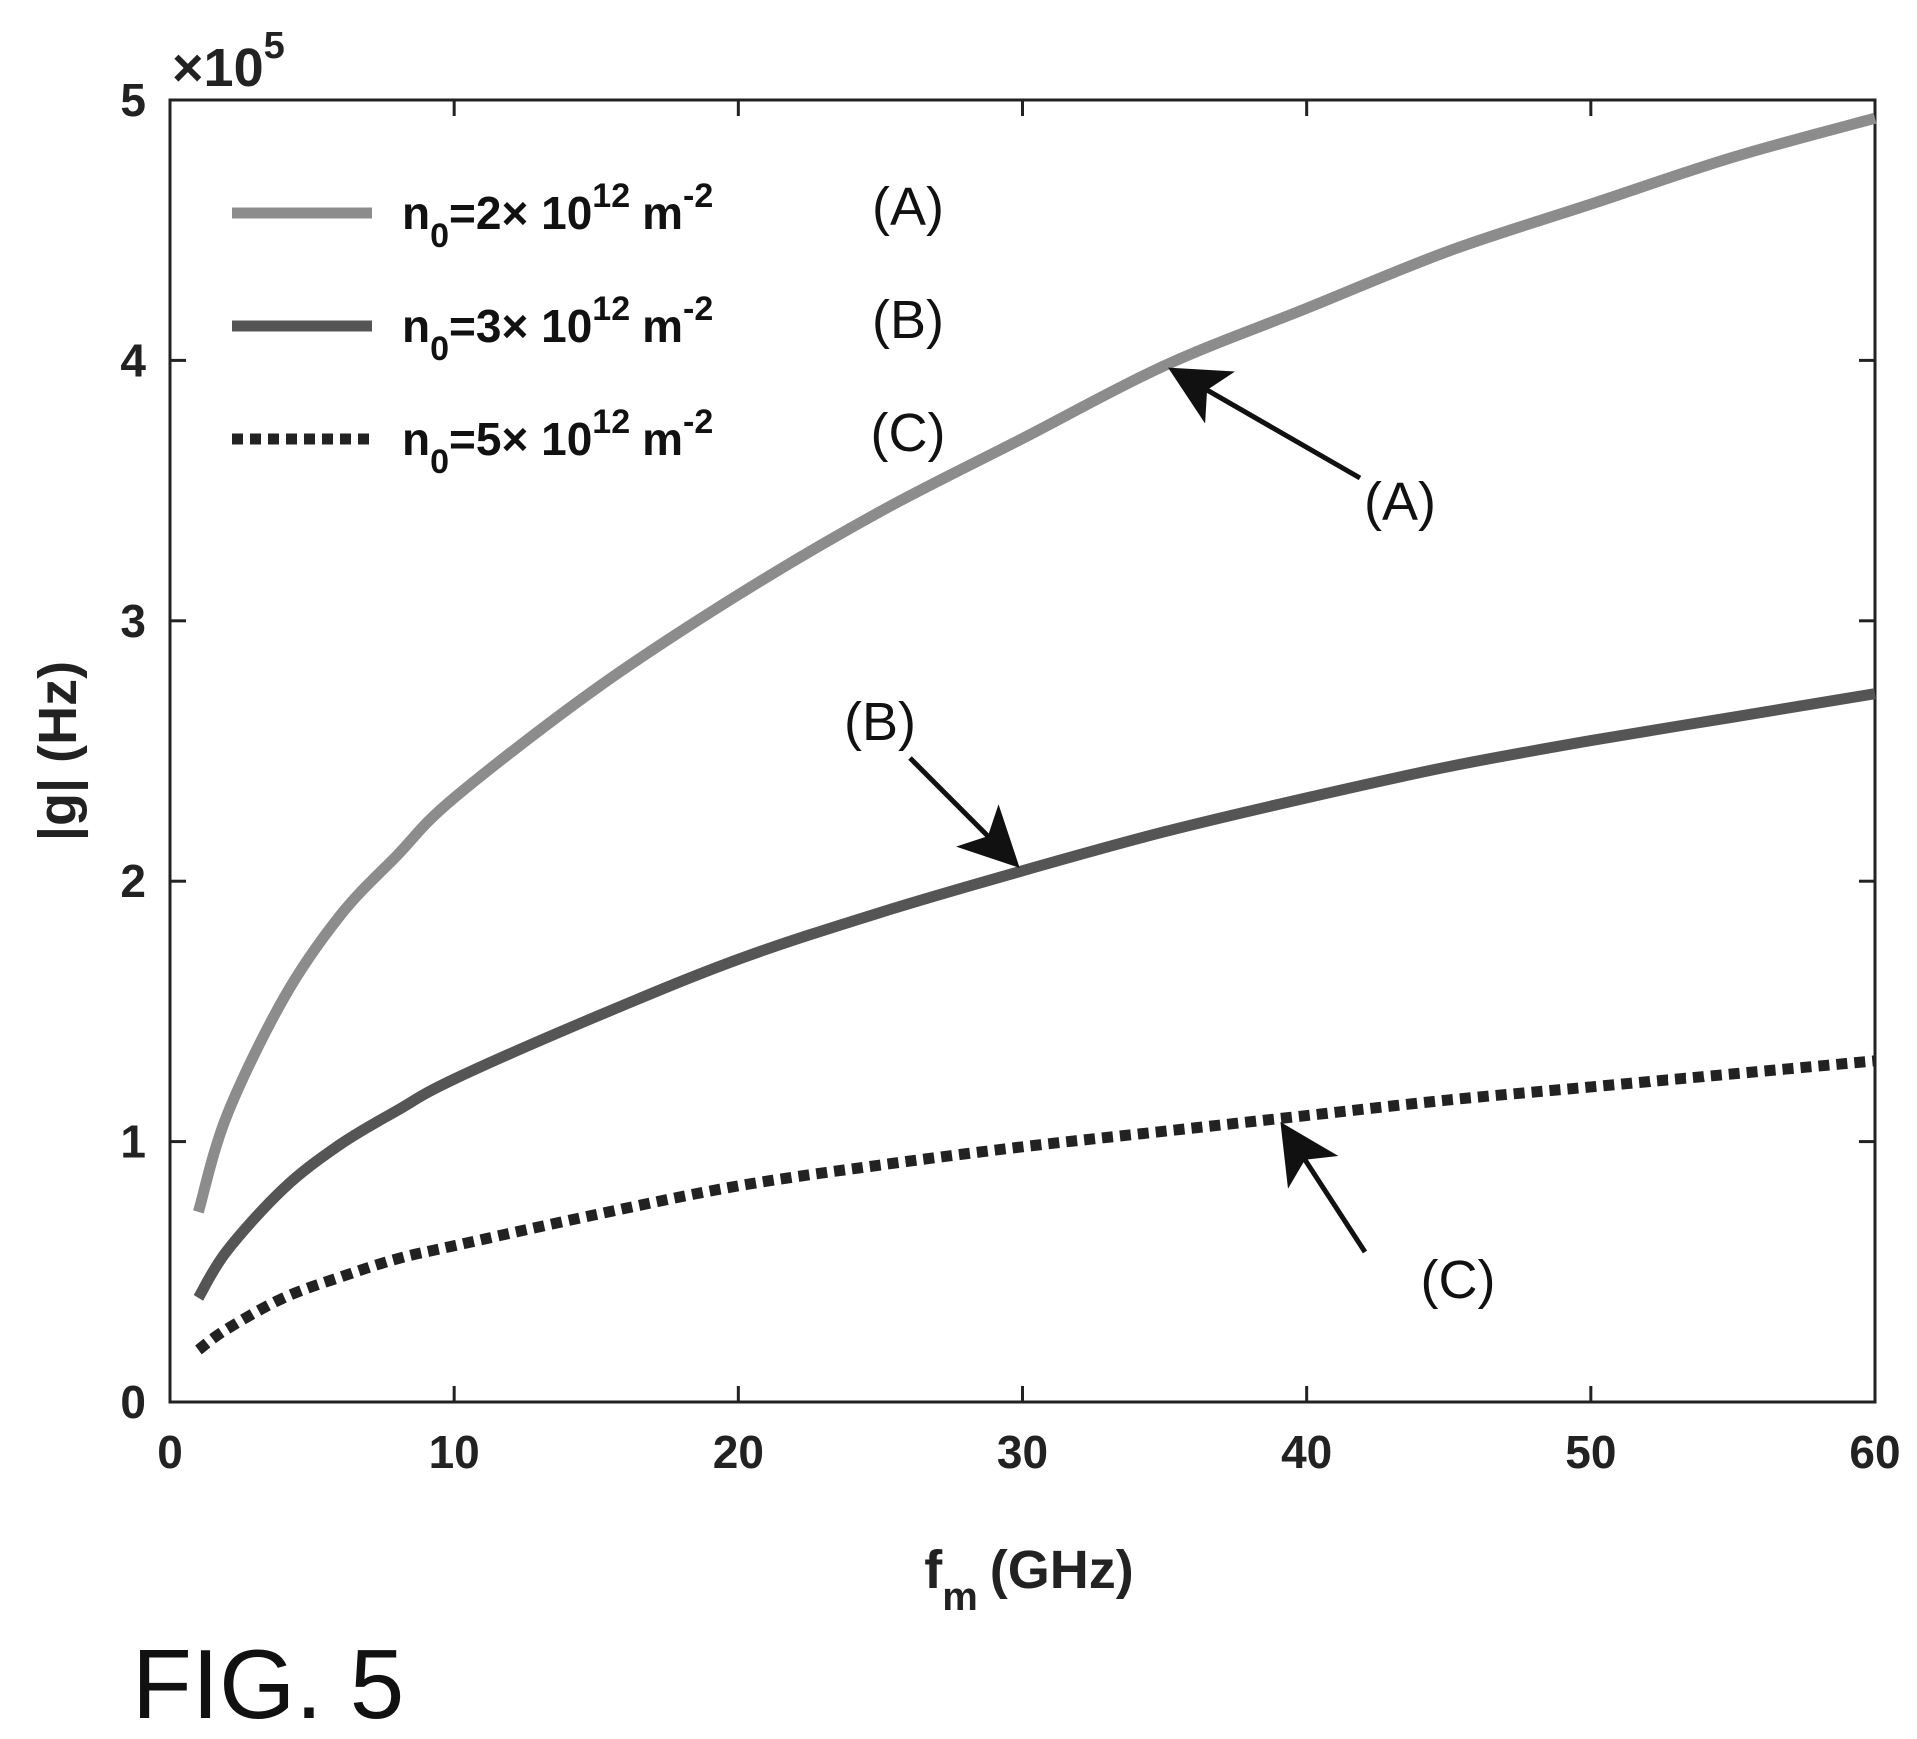 The width and height of the screenshot is (1917, 1739). Describe the element at coordinates (228, 61) in the screenshot. I see `y-multiplier: ×10⁵` at that location.